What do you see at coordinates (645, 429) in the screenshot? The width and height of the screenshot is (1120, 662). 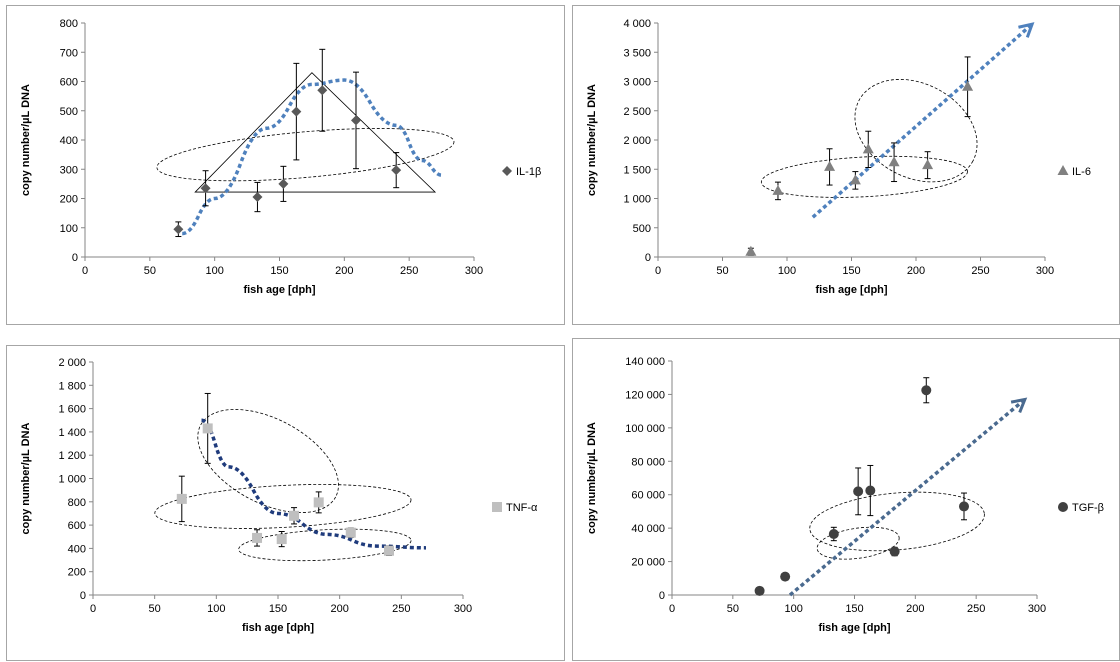 I see `y-tick-label: 100 000` at bounding box center [645, 429].